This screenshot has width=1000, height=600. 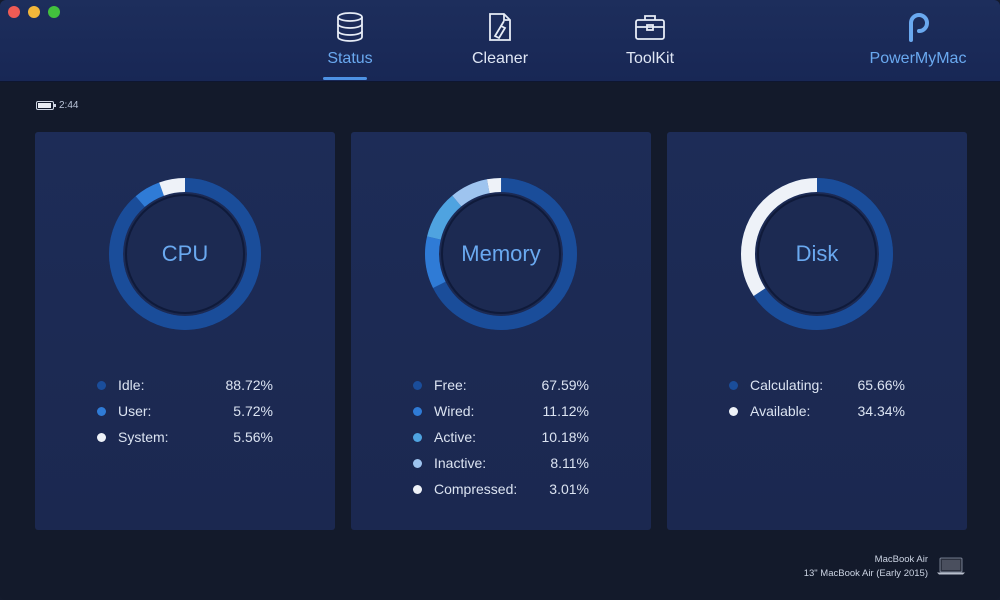 What do you see at coordinates (866, 567) in the screenshot?
I see `device-info: MacBook Air 13" MacBook Air (Early 2015)` at bounding box center [866, 567].